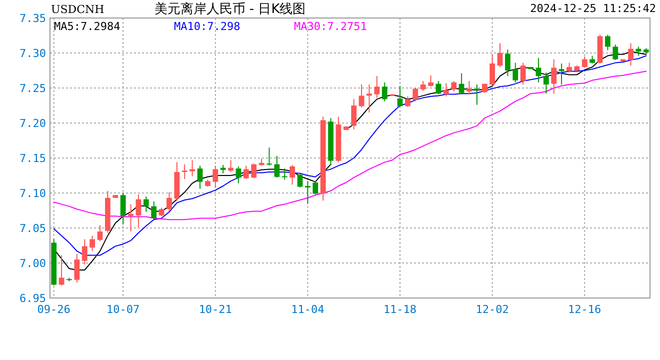 This screenshot has width=660, height=360. Describe the element at coordinates (77, 9) in the screenshot. I see `text: USDCNH` at that location.